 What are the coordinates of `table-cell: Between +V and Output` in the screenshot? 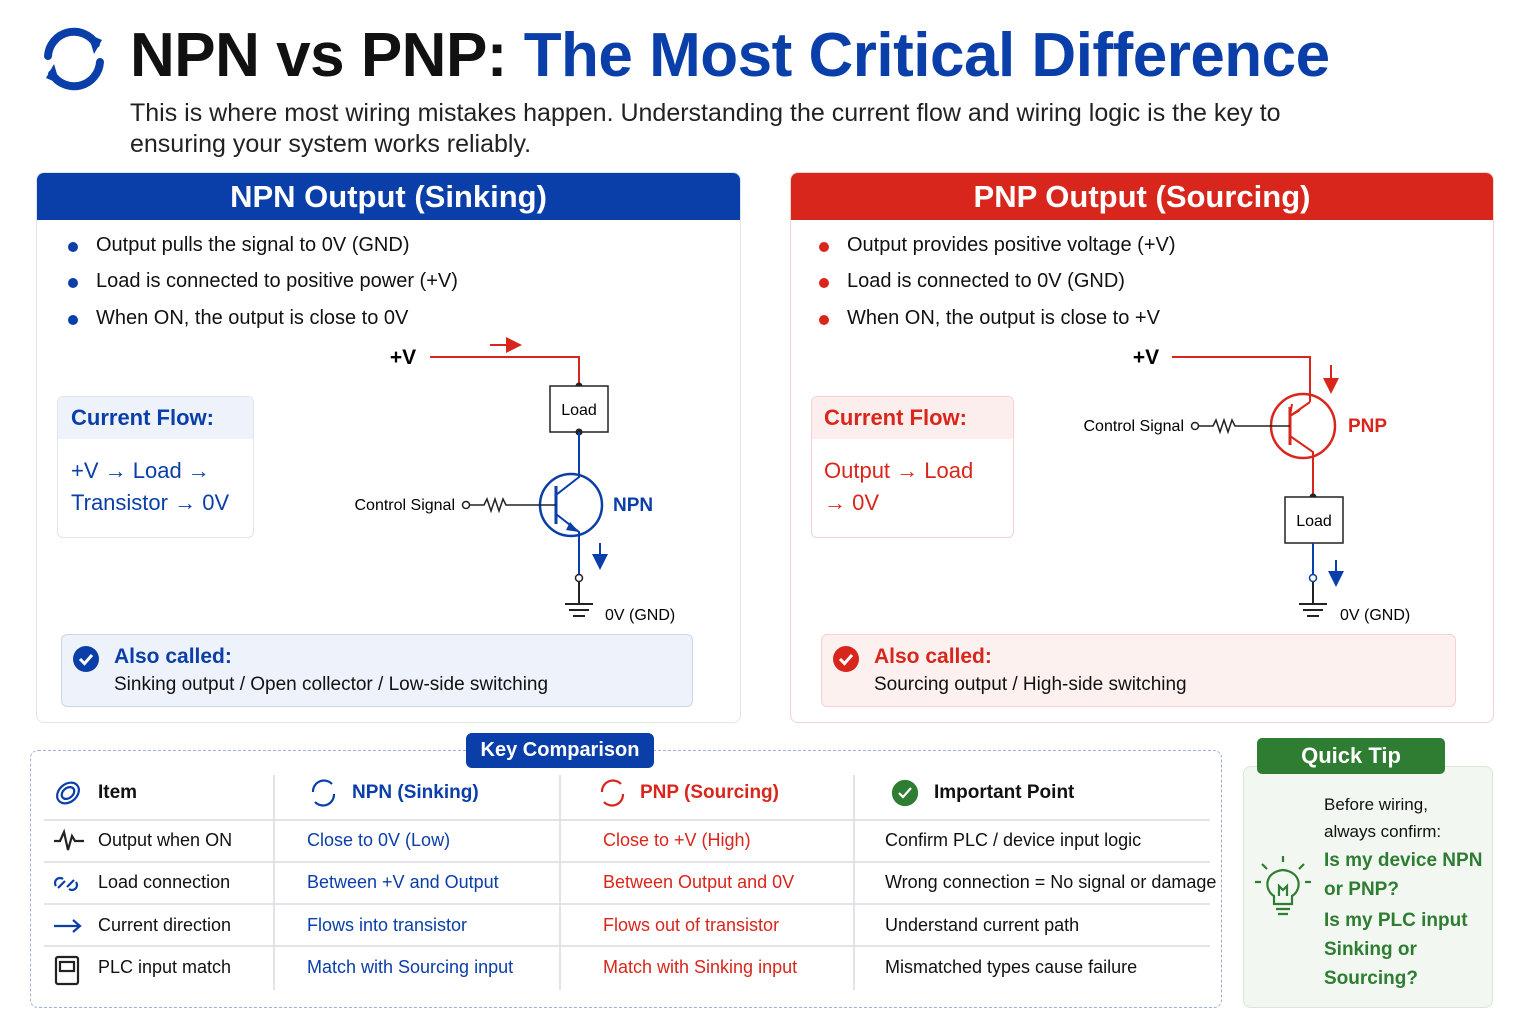 It's located at (403, 882).